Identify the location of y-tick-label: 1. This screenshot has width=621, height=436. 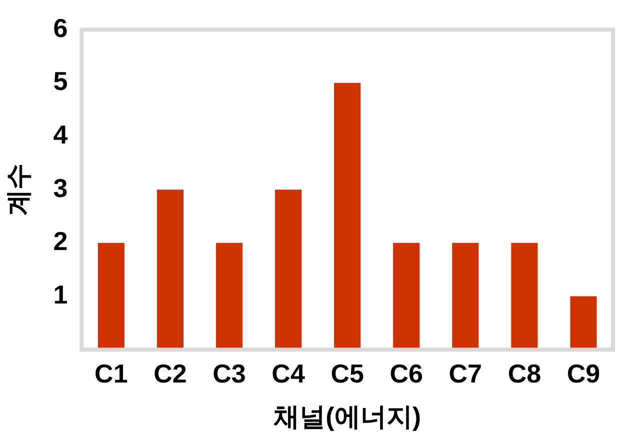
(60, 294).